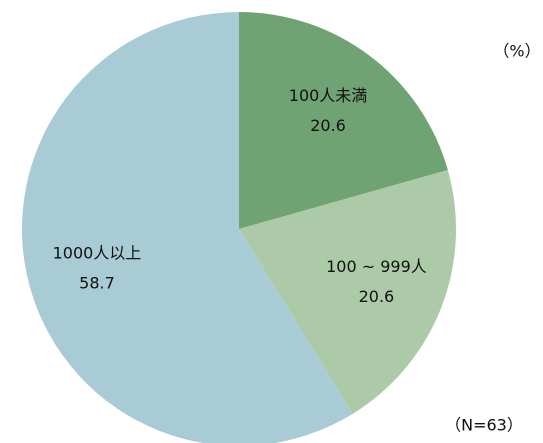 This screenshot has height=443, width=543. Describe the element at coordinates (328, 95) in the screenshot. I see `slice-label: 100人未満` at that location.